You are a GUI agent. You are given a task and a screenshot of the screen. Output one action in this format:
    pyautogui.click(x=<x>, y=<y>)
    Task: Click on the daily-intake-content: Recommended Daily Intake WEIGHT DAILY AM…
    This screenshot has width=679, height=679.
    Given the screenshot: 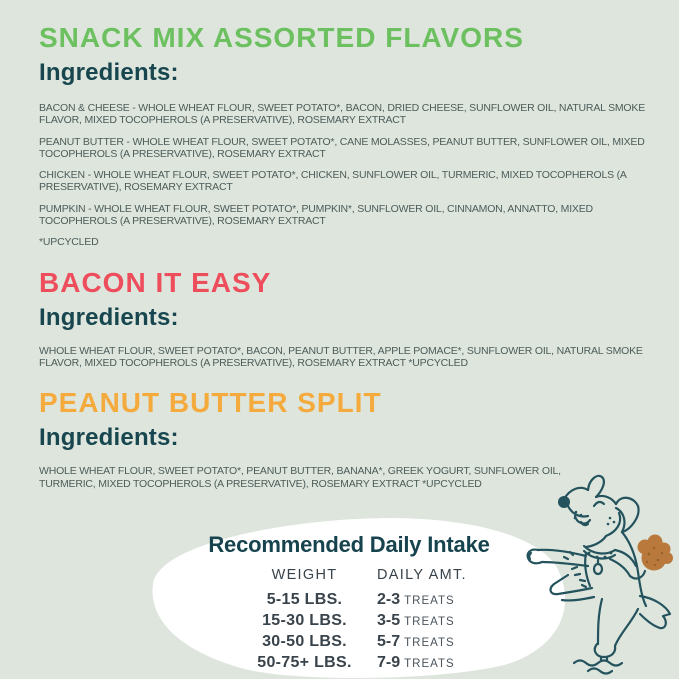 What is the action you would take?
    pyautogui.click(x=361, y=595)
    